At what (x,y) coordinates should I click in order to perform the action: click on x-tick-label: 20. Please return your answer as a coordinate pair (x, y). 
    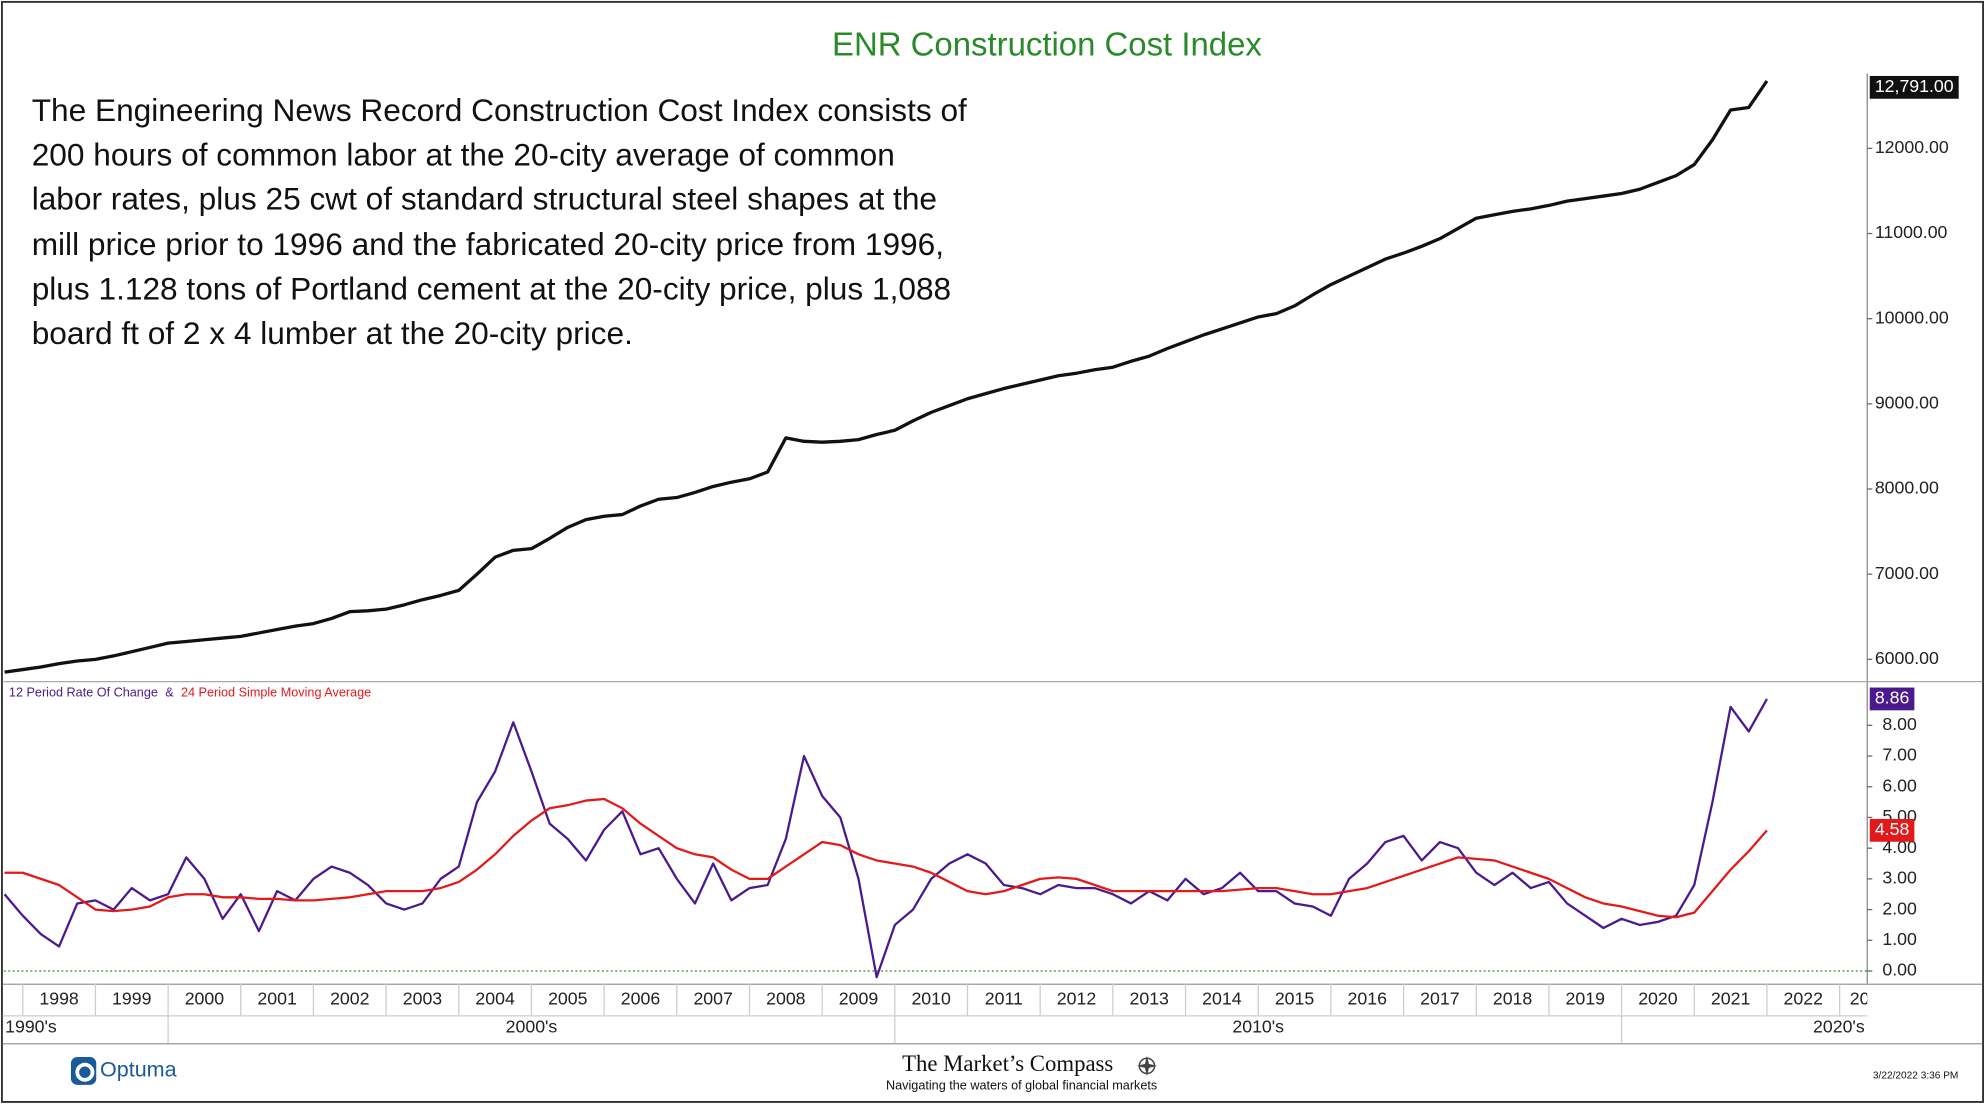
    Looking at the image, I should click on (1860, 999).